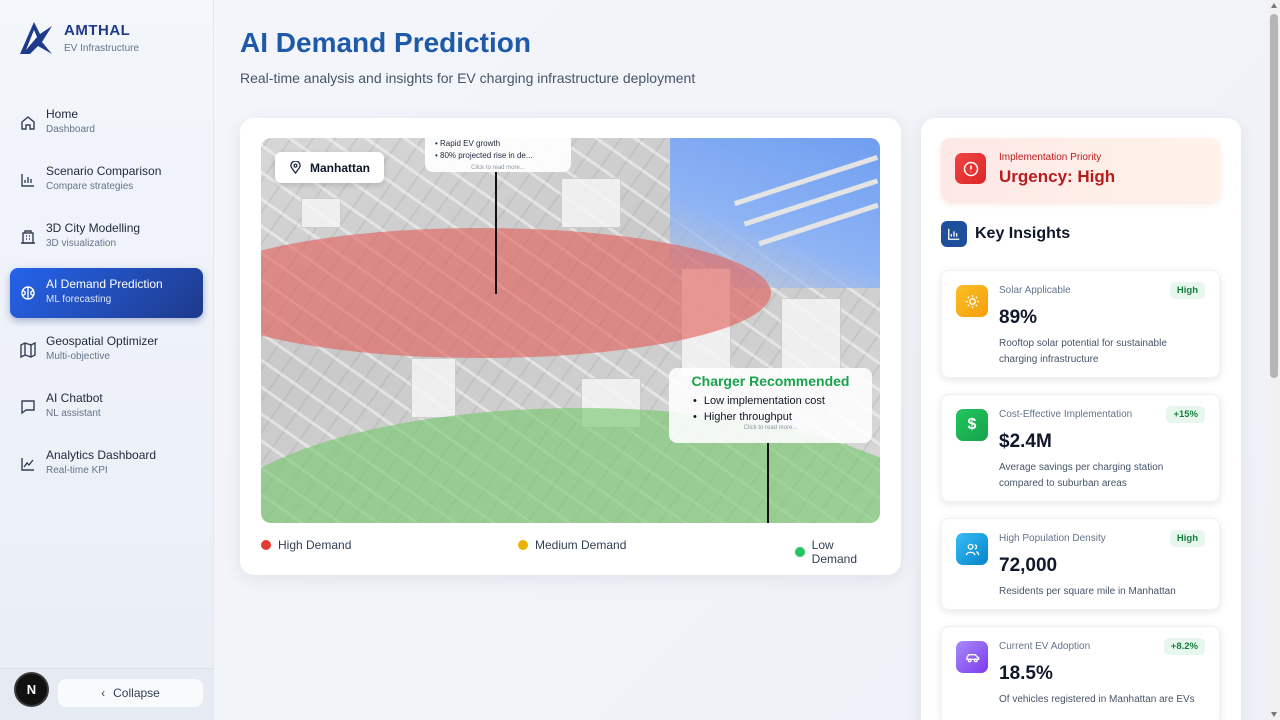  What do you see at coordinates (1274, 196) in the screenshot?
I see `scrollbar-thumb` at bounding box center [1274, 196].